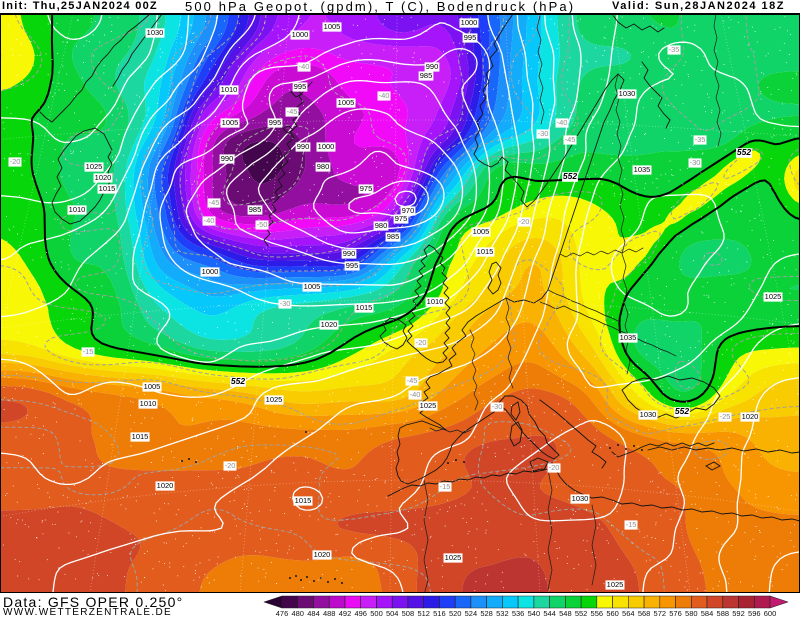  I want to click on svg-text: 1035, so click(642, 169).